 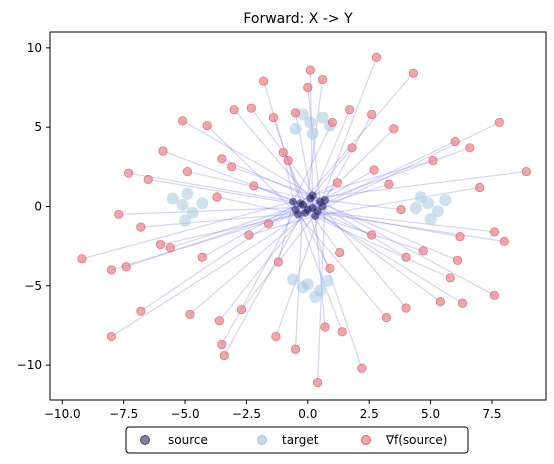 I want to click on x-tick-label: 5.0, so click(x=430, y=414).